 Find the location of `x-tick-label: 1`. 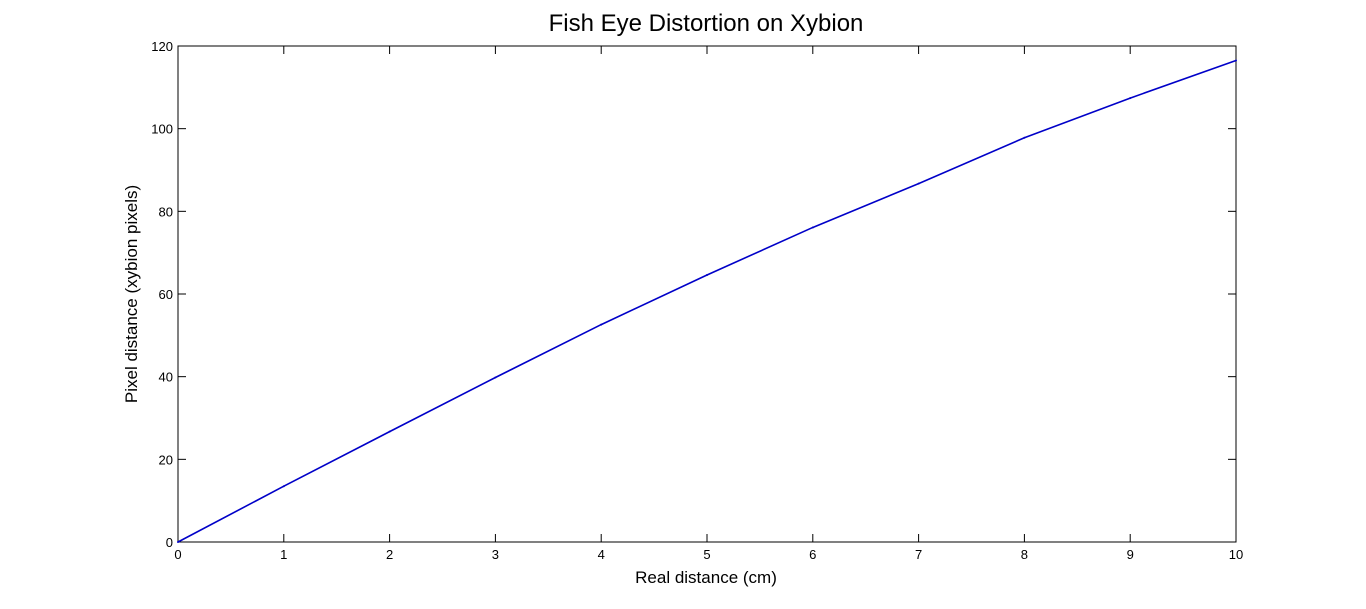

x-tick-label: 1 is located at coordinates (283, 554).